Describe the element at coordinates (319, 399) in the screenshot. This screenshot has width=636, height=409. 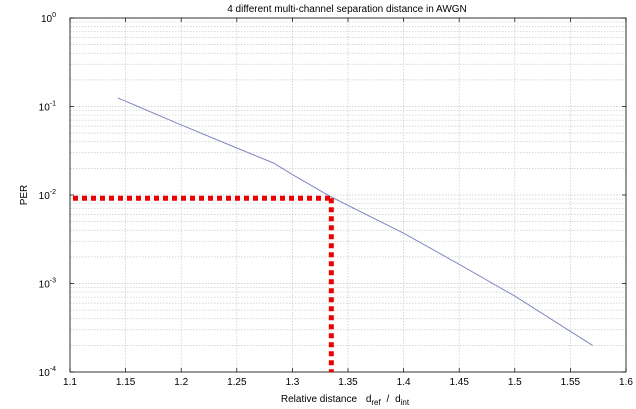
I see `x-axis-label-prefix: Relative distance` at that location.